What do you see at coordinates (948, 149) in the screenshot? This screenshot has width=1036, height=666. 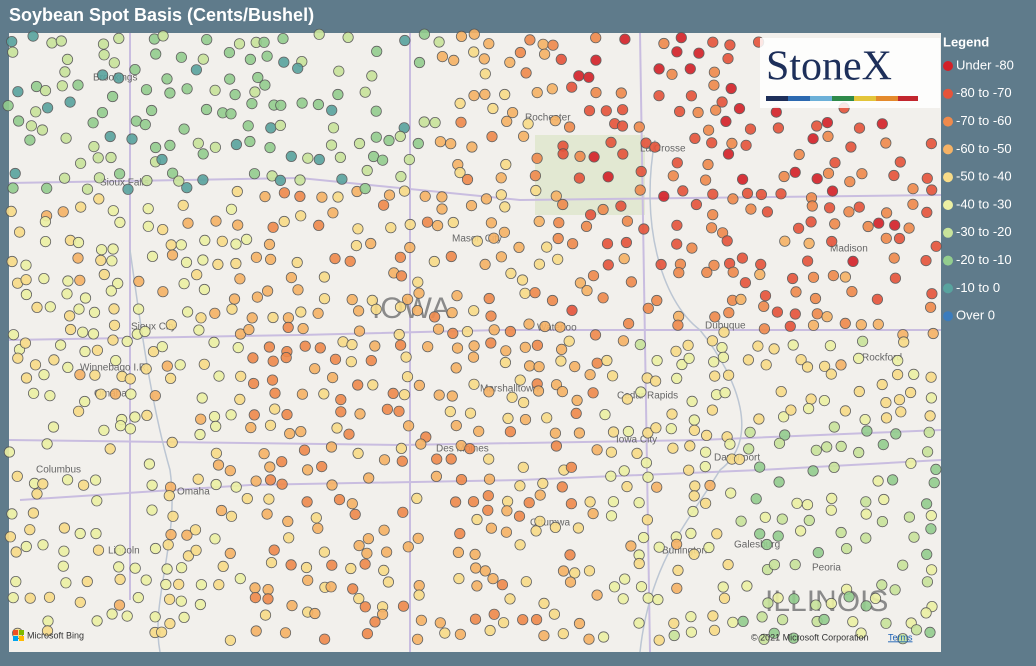 I see `legend-swatch` at bounding box center [948, 149].